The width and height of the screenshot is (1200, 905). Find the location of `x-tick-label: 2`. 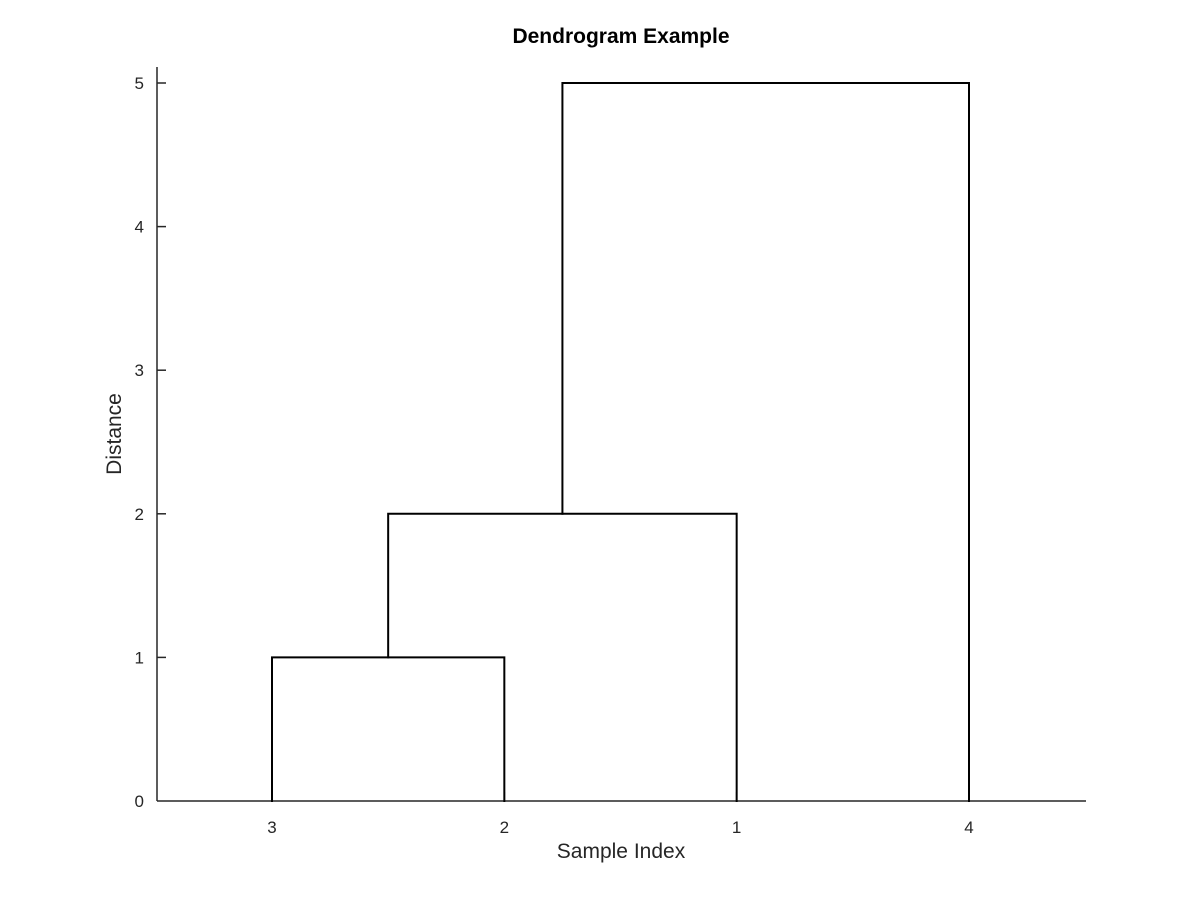

x-tick-label: 2 is located at coordinates (504, 827).